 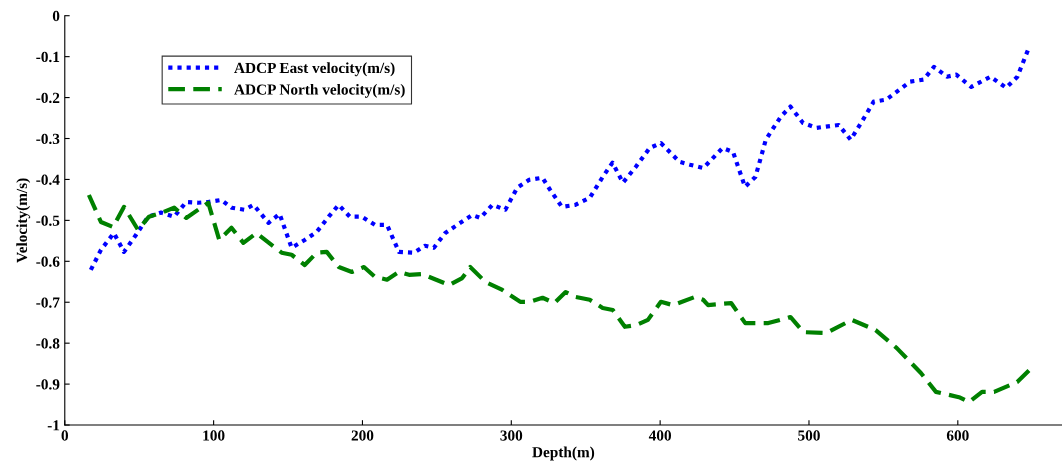 What do you see at coordinates (314, 69) in the screenshot?
I see `legend-label: ADCP East velocity(m/s)` at bounding box center [314, 69].